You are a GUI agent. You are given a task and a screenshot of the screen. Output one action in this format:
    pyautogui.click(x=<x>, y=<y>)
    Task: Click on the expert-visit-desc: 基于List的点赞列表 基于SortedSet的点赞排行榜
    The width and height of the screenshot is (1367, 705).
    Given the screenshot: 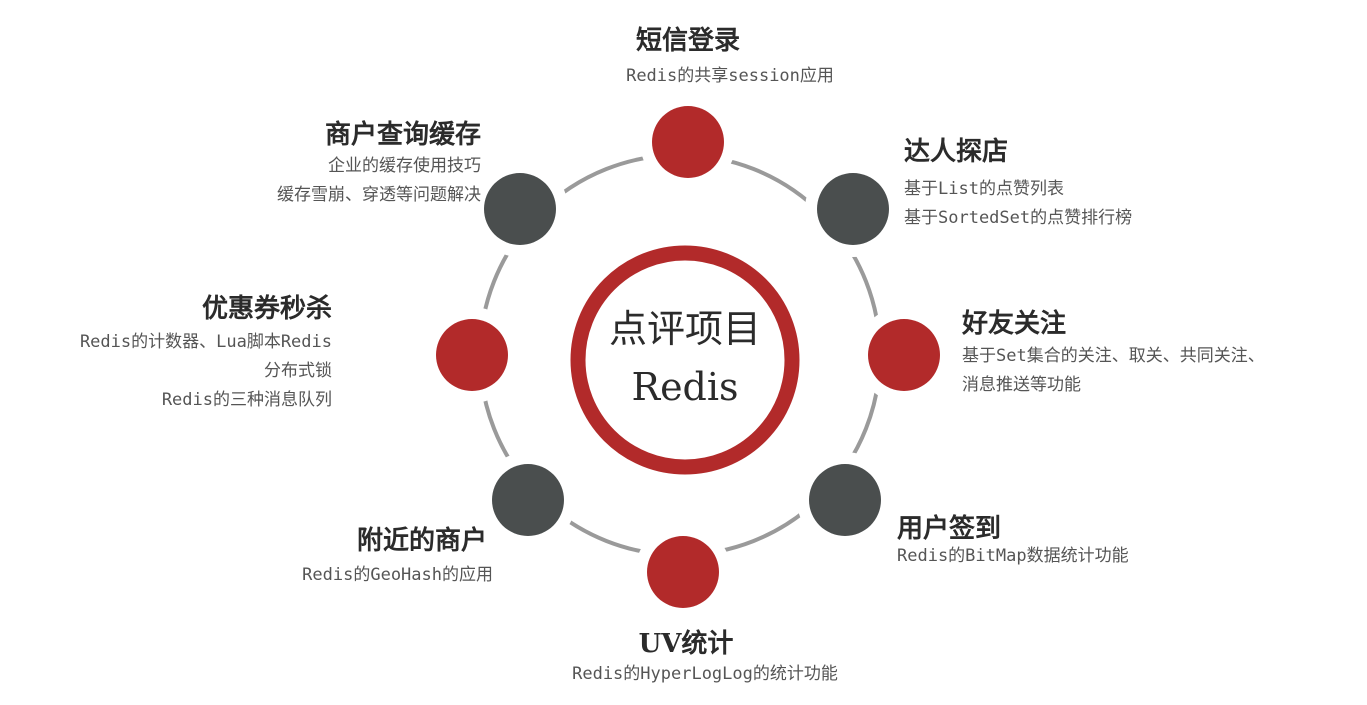 What is the action you would take?
    pyautogui.click(x=1018, y=204)
    